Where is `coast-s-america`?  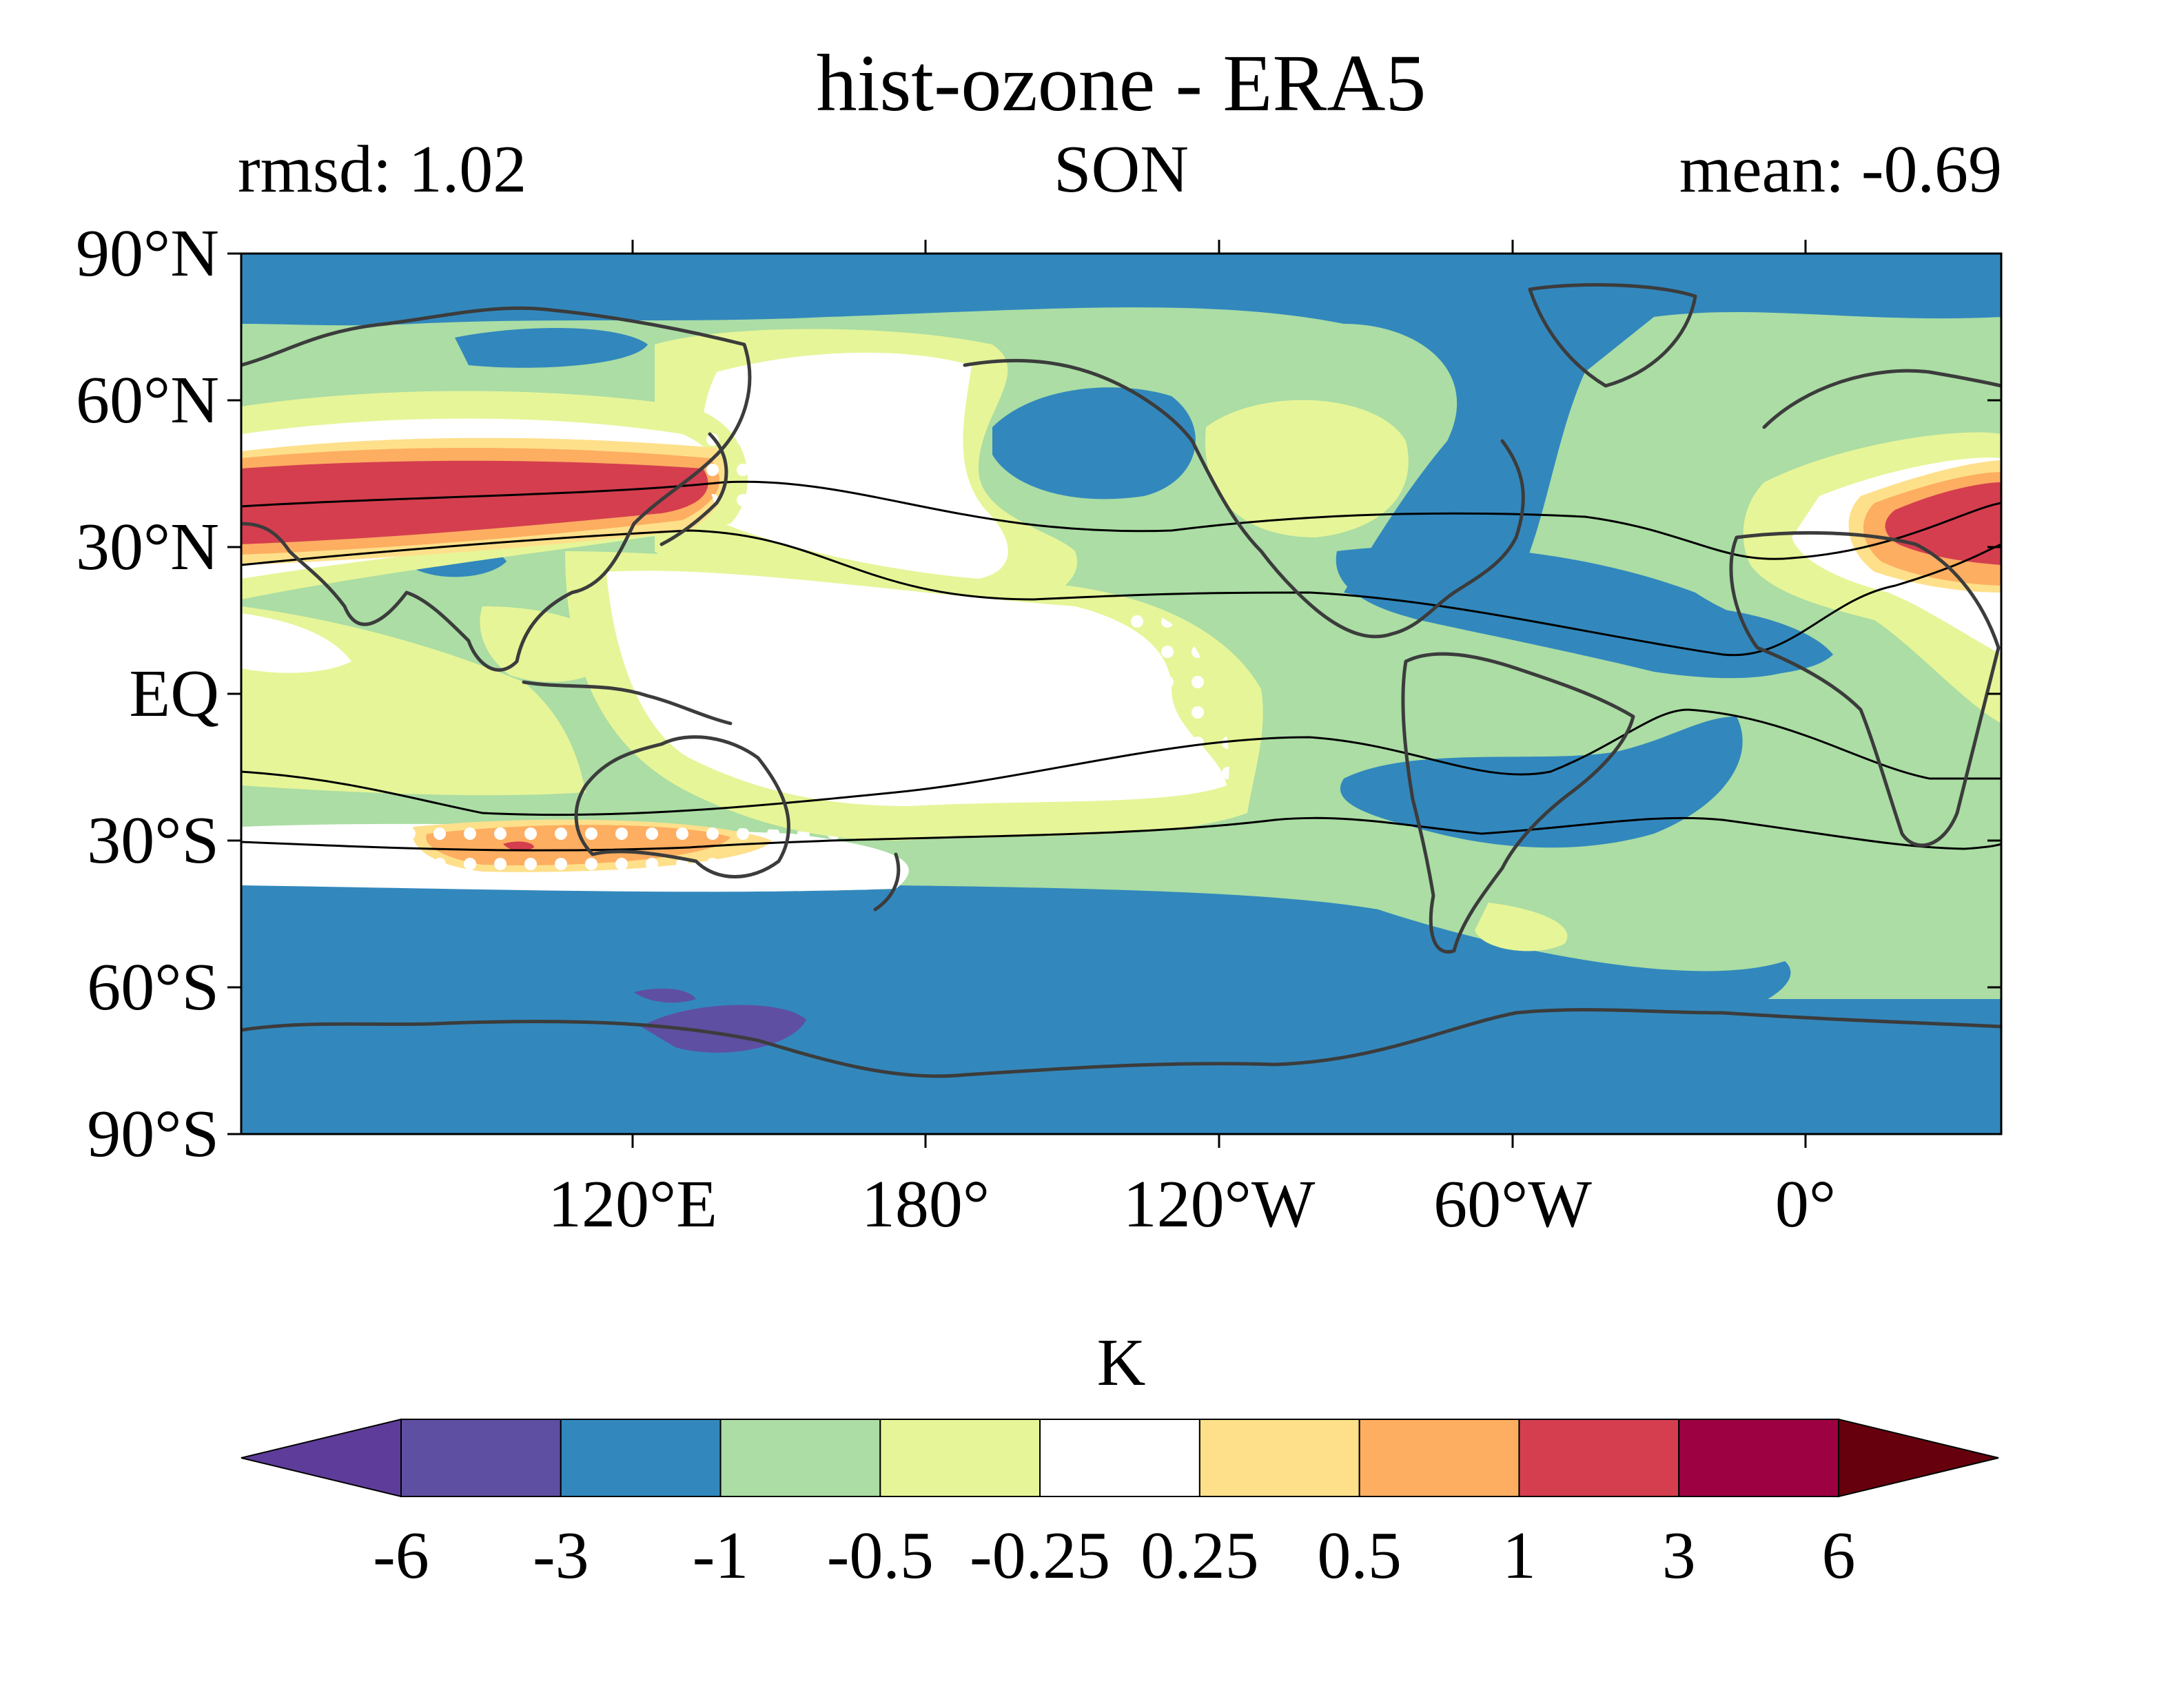 coast-s-america is located at coordinates (1518, 803).